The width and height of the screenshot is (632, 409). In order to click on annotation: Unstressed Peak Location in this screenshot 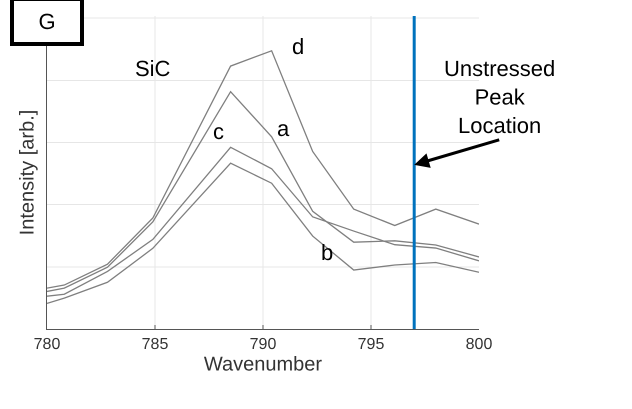, I will do `click(500, 97)`.